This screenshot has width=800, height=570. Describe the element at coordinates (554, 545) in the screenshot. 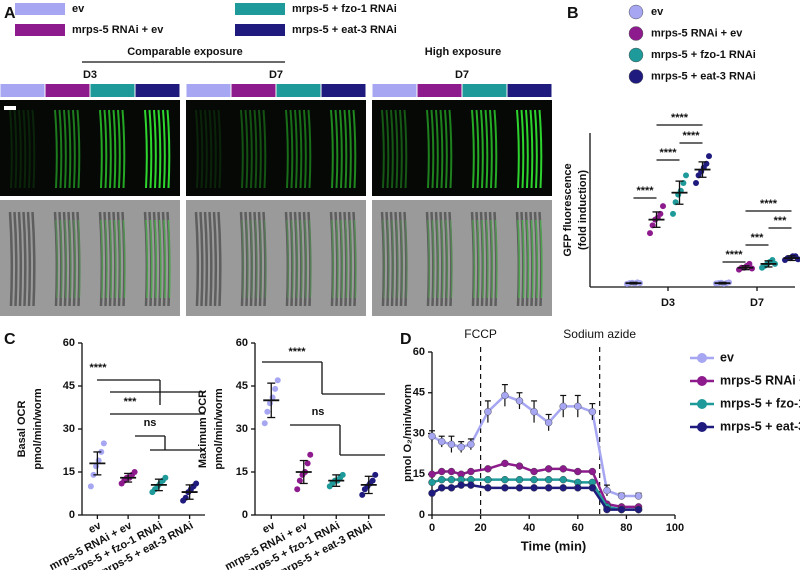

I see `x-axis-label: Time (min)` at that location.